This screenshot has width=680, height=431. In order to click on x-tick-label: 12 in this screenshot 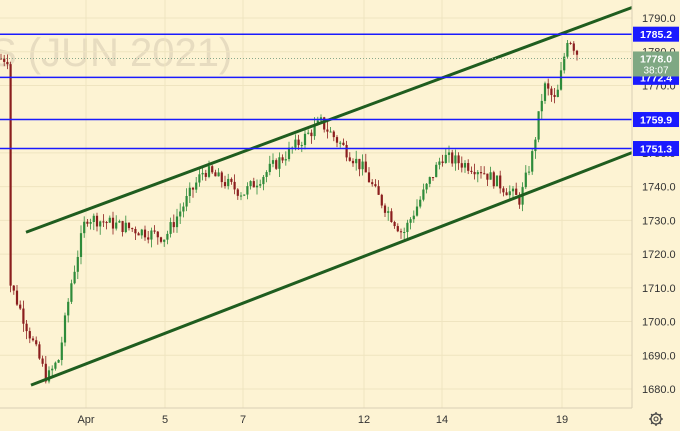, I will do `click(364, 420)`.